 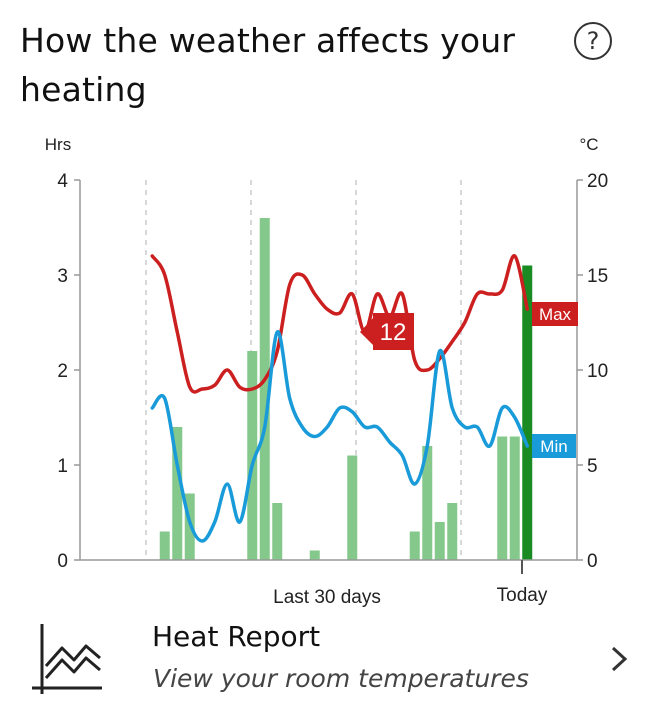 I want to click on question-circle-icon: ?, so click(x=593, y=41).